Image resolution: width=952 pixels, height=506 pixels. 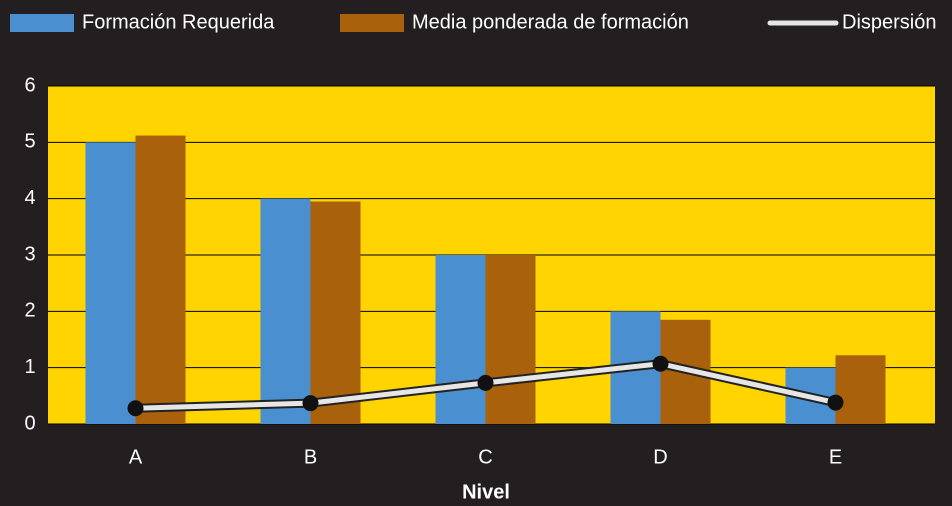 I want to click on y-tick-label: 5, so click(x=29, y=142).